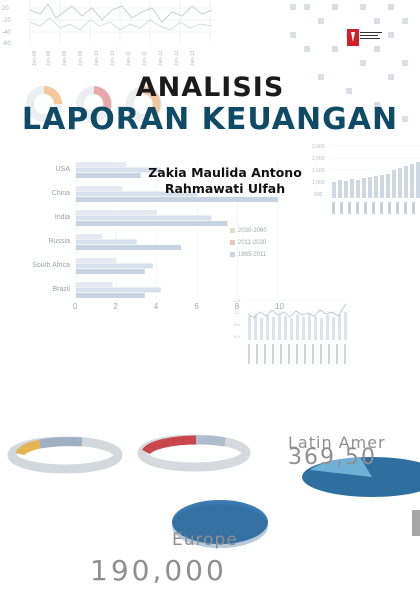  I want to click on authors: Zakia Maulida Antono Rahmawati Ulfah, so click(225, 181).